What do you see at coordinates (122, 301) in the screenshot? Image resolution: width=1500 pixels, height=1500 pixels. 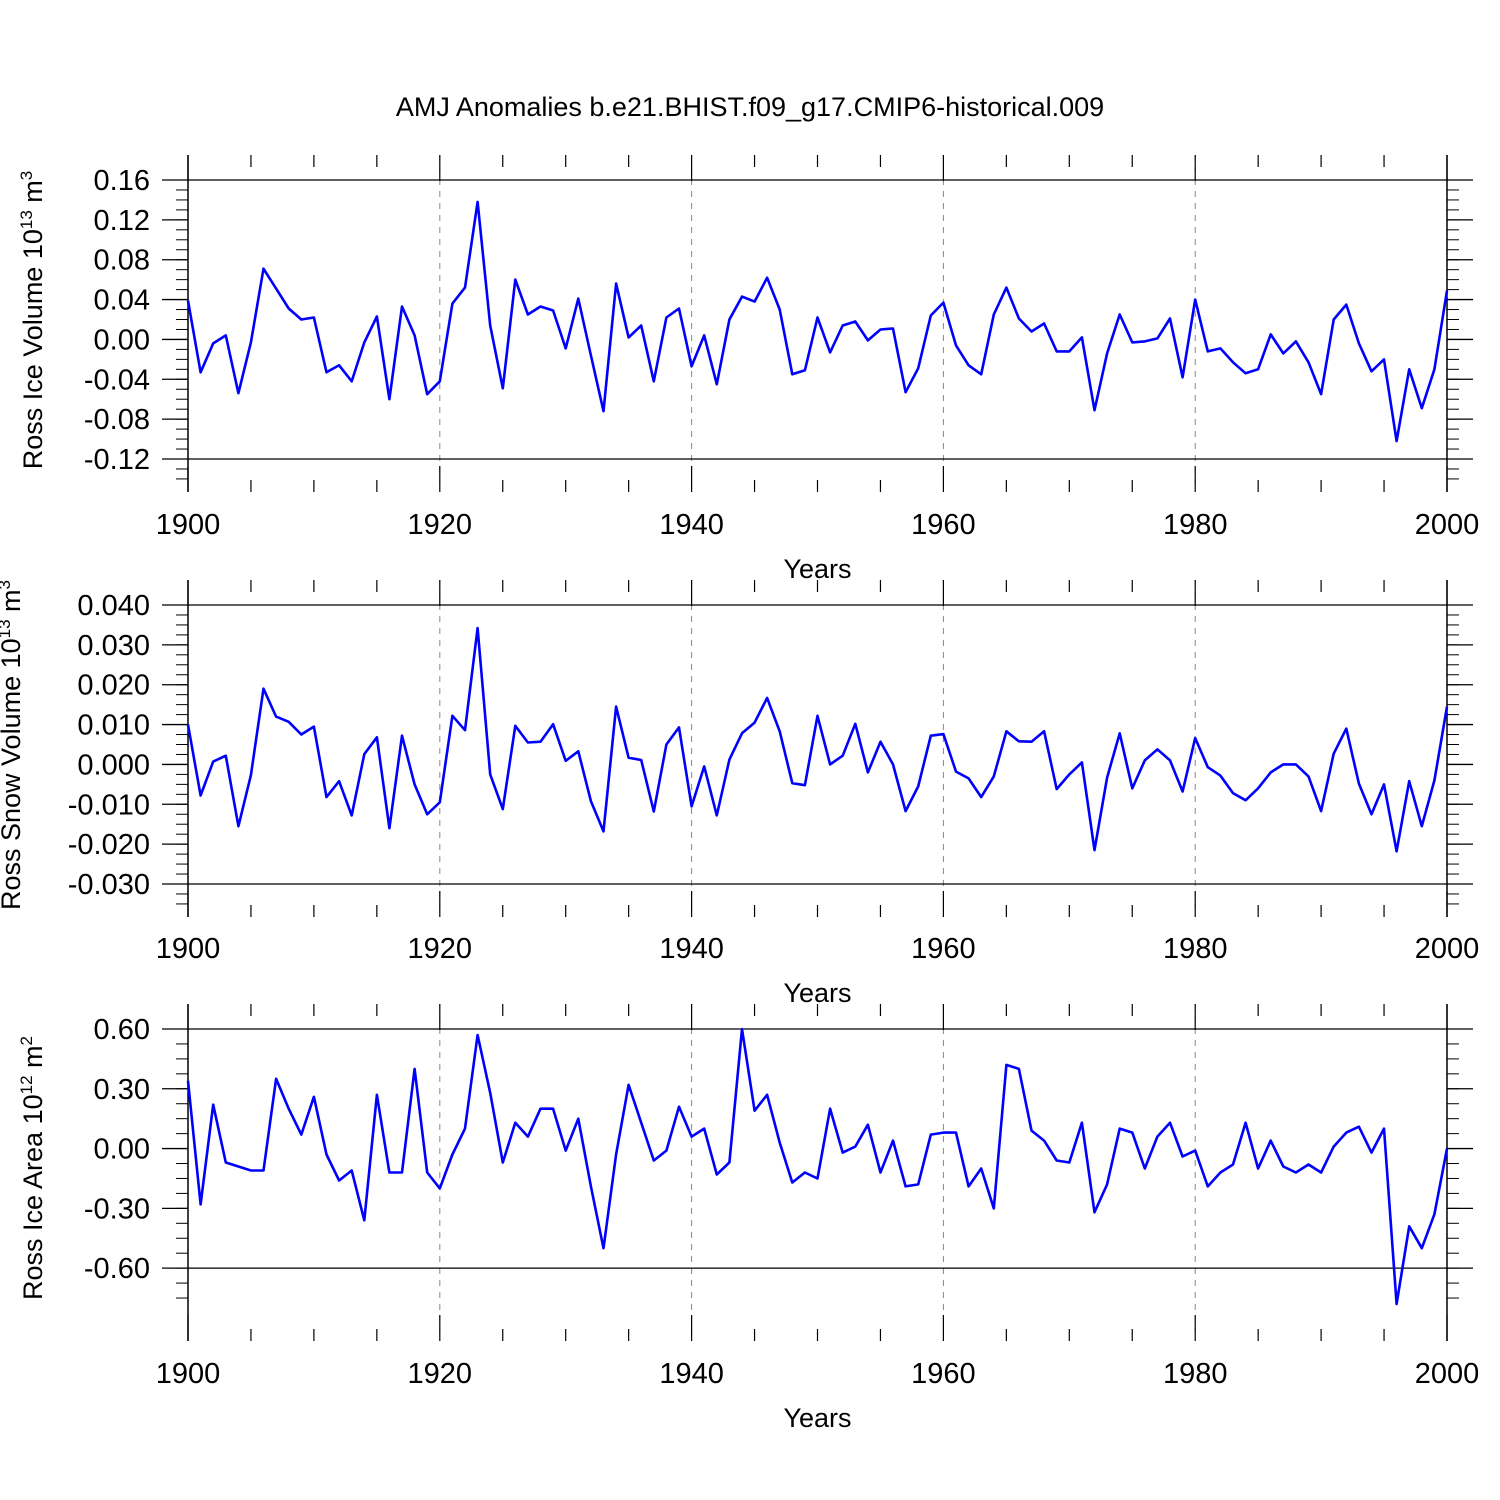 I see `y-tick-label: 0.04` at bounding box center [122, 301].